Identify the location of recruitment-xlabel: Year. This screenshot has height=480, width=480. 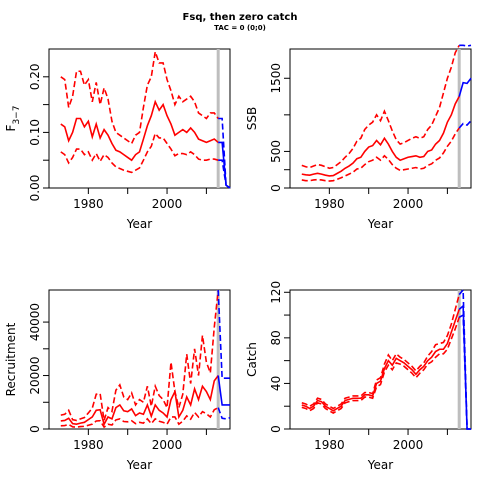
(139, 465).